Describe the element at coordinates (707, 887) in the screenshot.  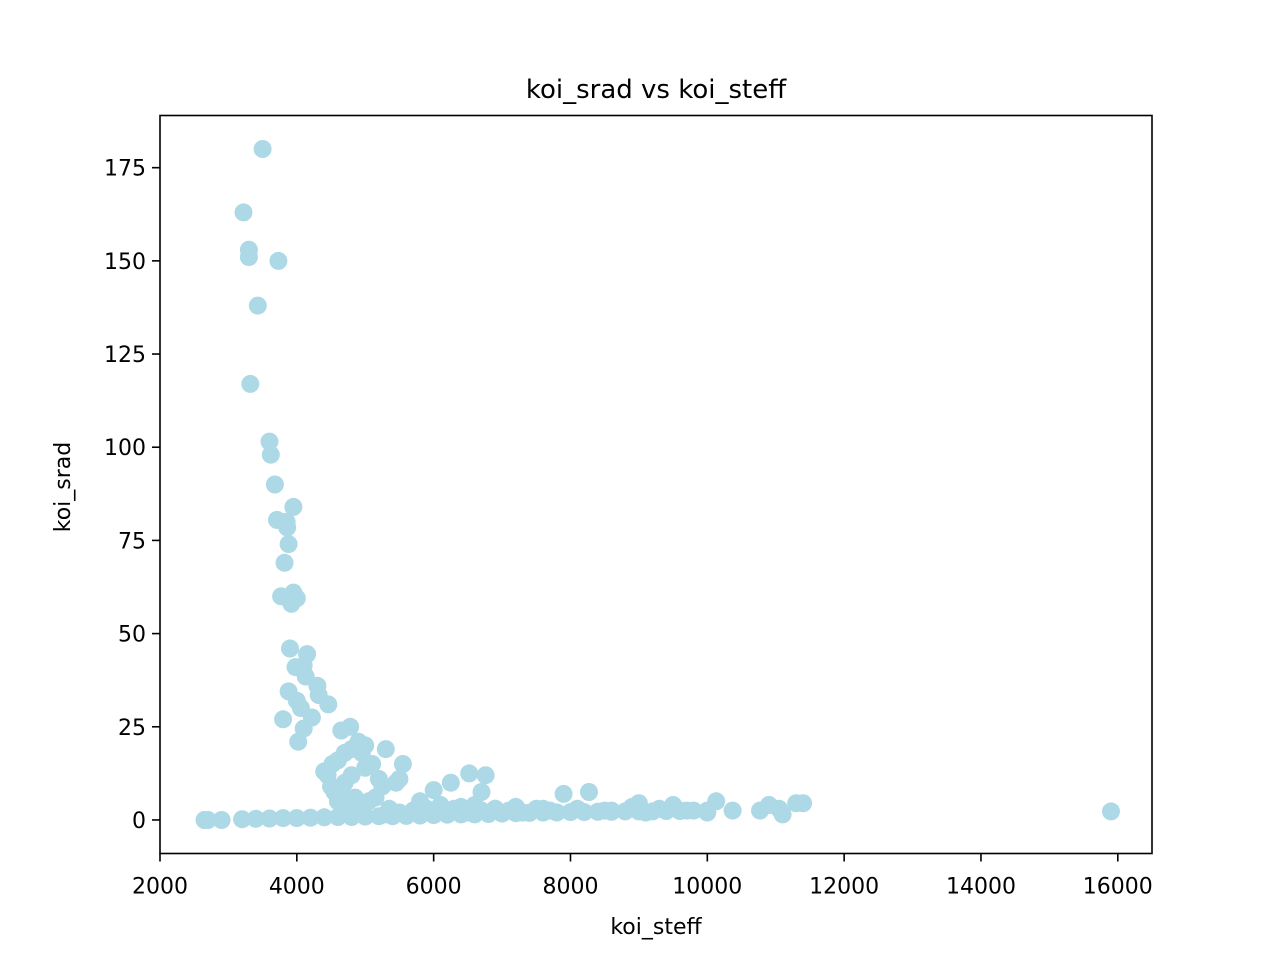
I see `x-tick-label: 10000` at that location.